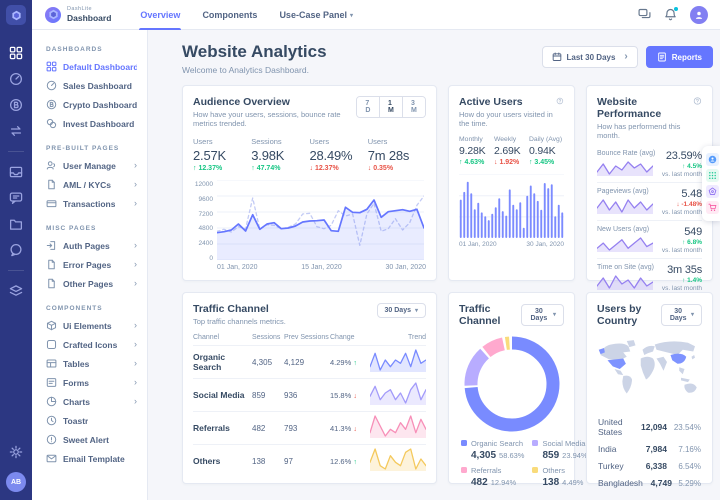 The width and height of the screenshot is (720, 500). I want to click on traffic-row-organic-search: Organic Search 4,305 4,129 4.29% ↑, so click(310, 361).